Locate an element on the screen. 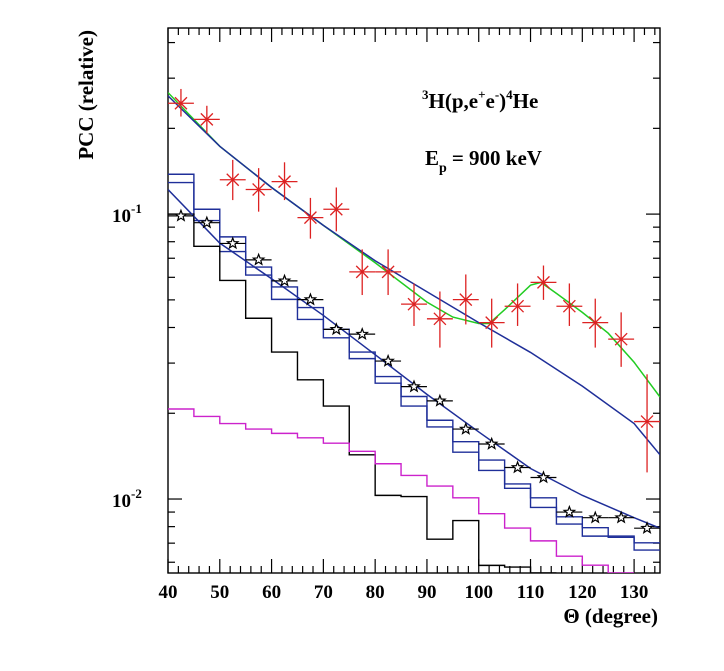  x-tick-label: 40 is located at coordinates (168, 592).